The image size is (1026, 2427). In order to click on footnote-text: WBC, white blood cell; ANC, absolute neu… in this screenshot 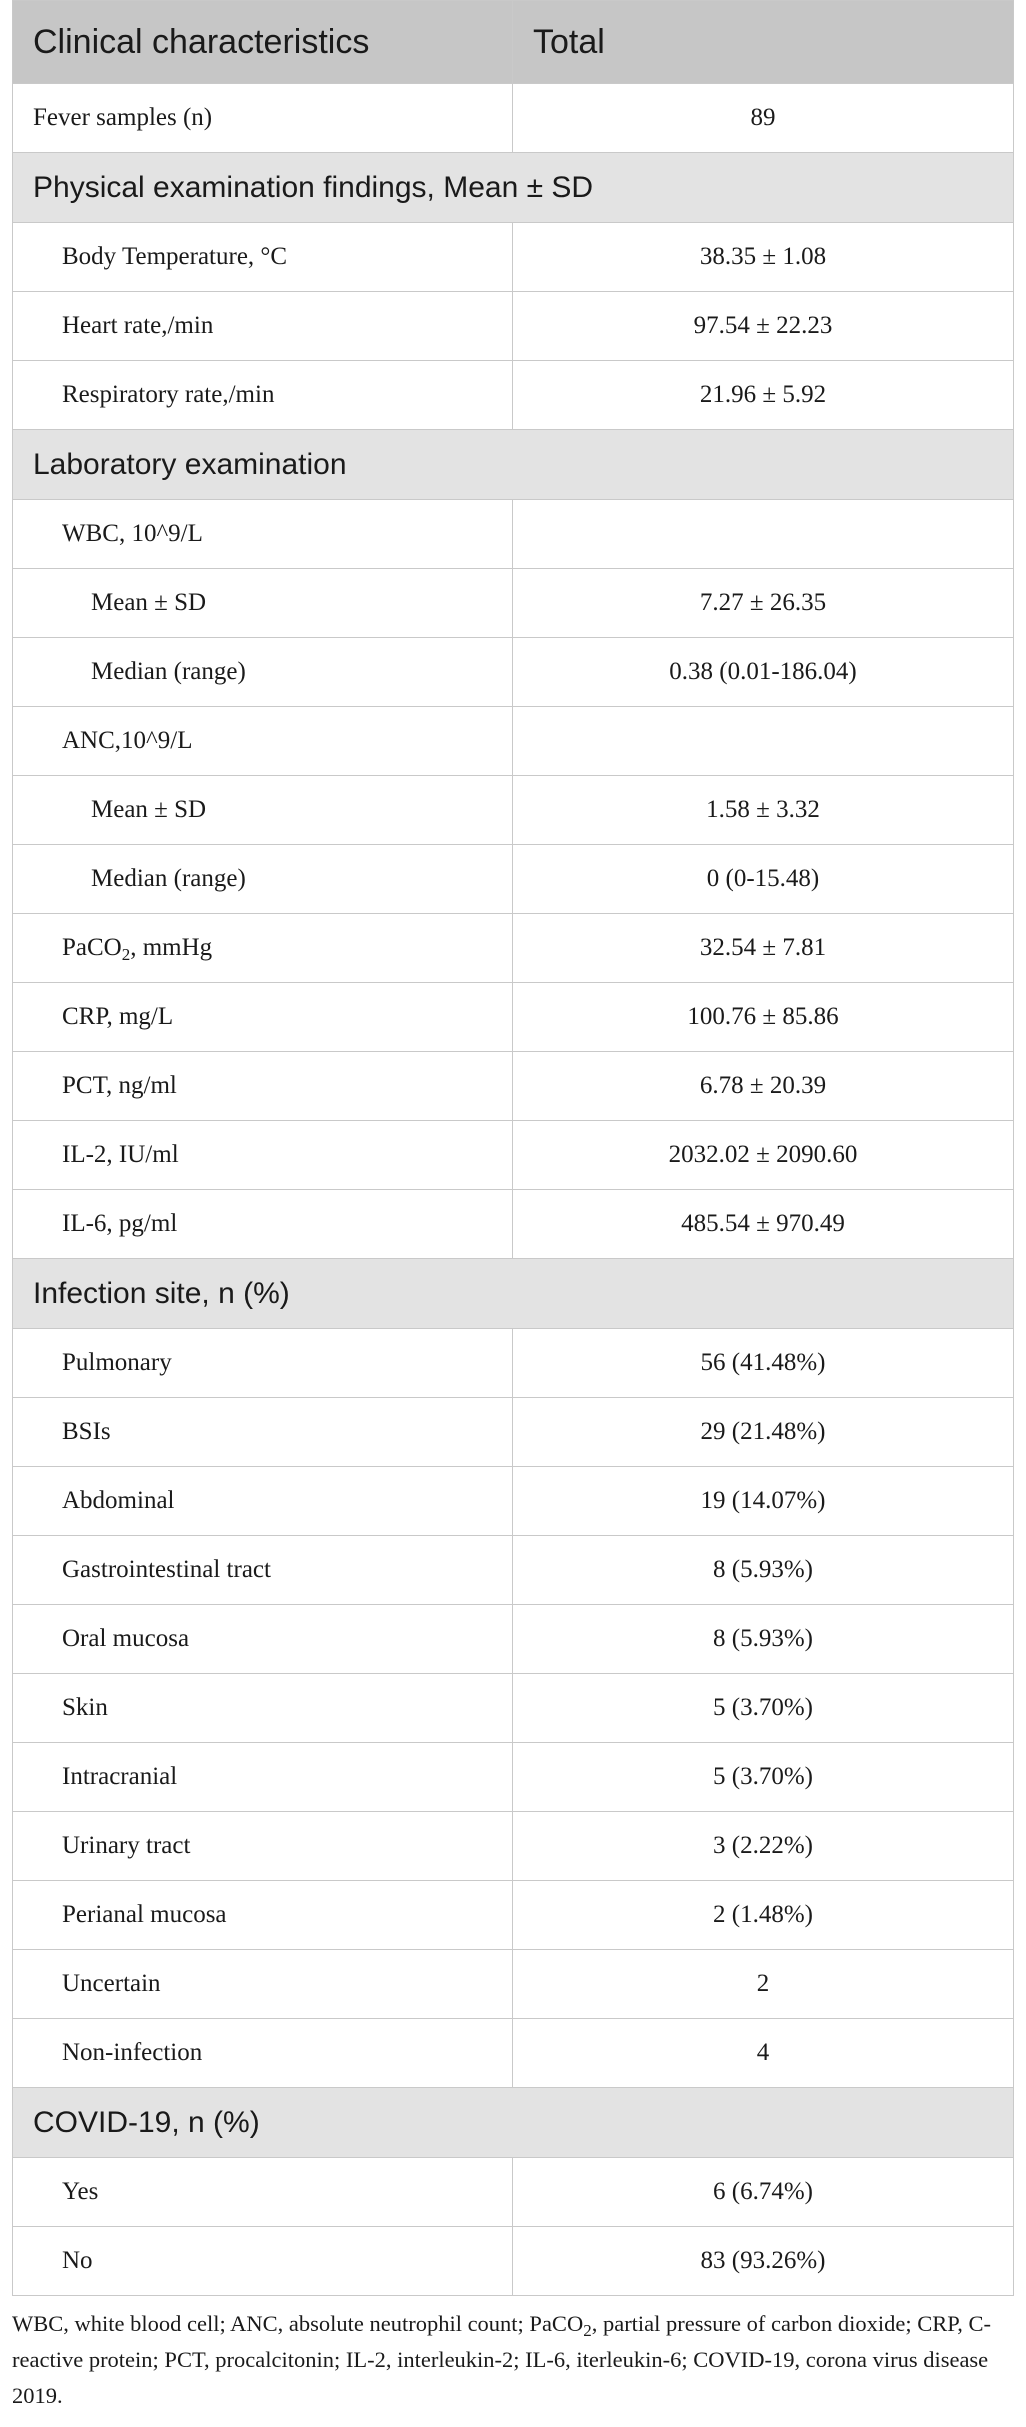, I will do `click(298, 2323)`.